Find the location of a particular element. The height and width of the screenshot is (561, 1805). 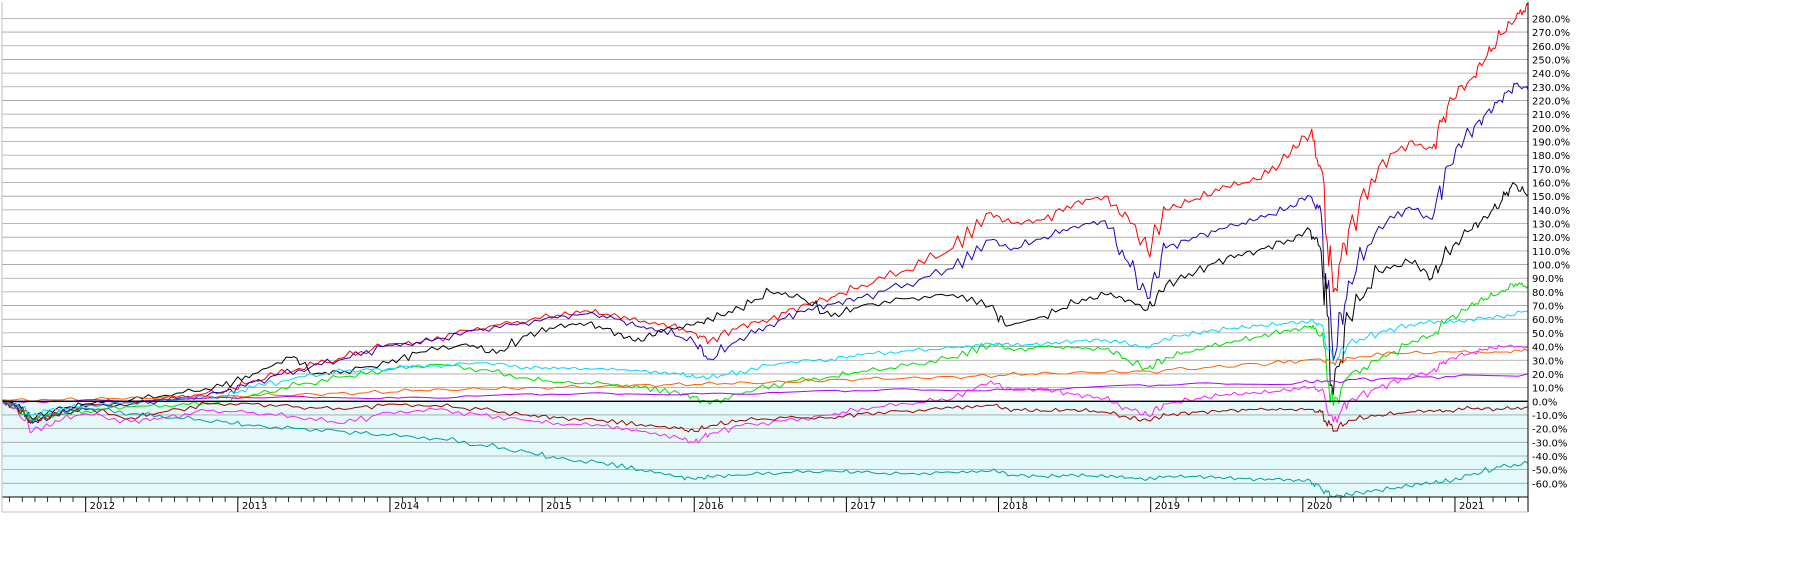

y-tick-label: 260.0% is located at coordinates (1551, 47).